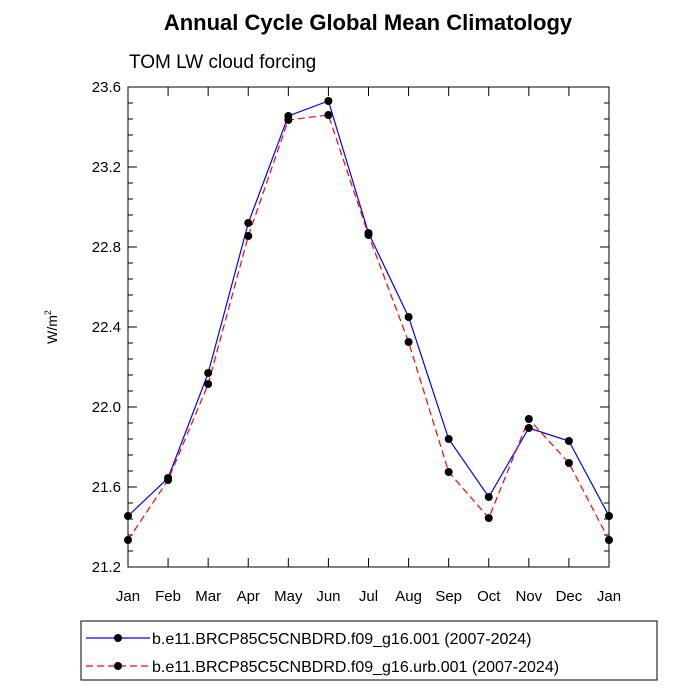 This screenshot has width=700, height=700. Describe the element at coordinates (222, 62) in the screenshot. I see `chart-subtitle: TOM LW cloud forcing` at that location.